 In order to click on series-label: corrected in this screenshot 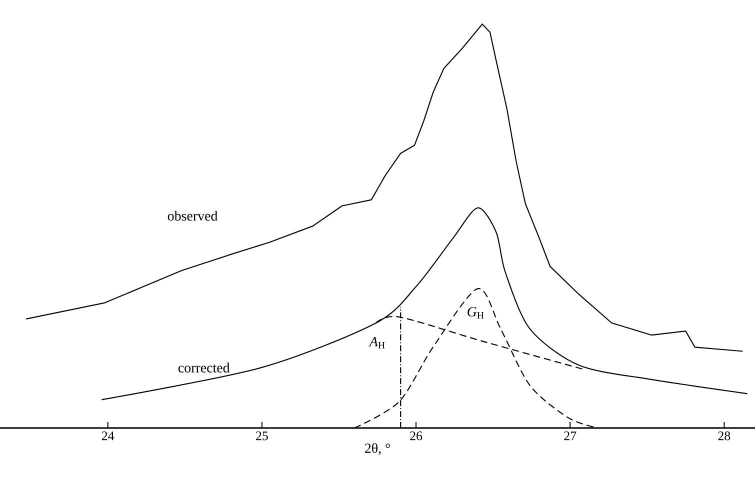, I will do `click(204, 367)`.